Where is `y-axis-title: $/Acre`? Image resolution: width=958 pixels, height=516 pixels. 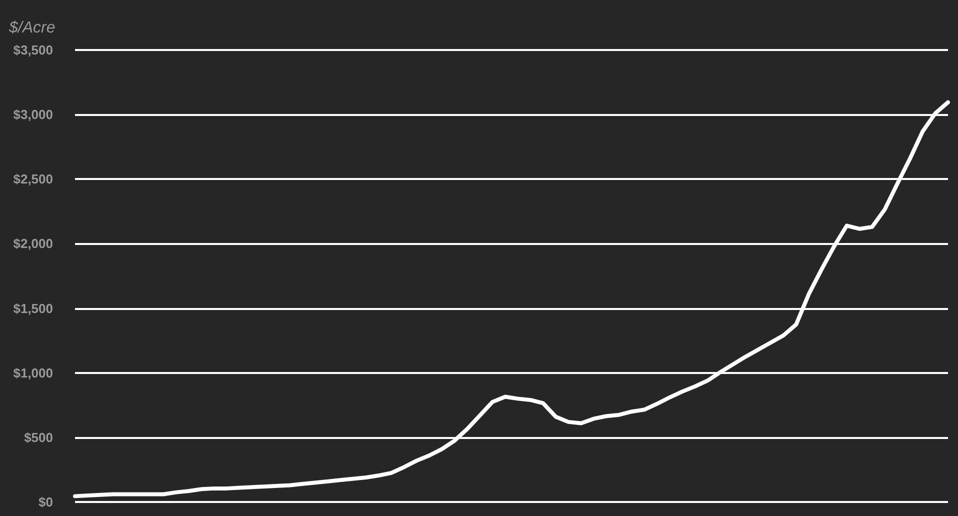 y-axis-title: $/Acre is located at coordinates (32, 28).